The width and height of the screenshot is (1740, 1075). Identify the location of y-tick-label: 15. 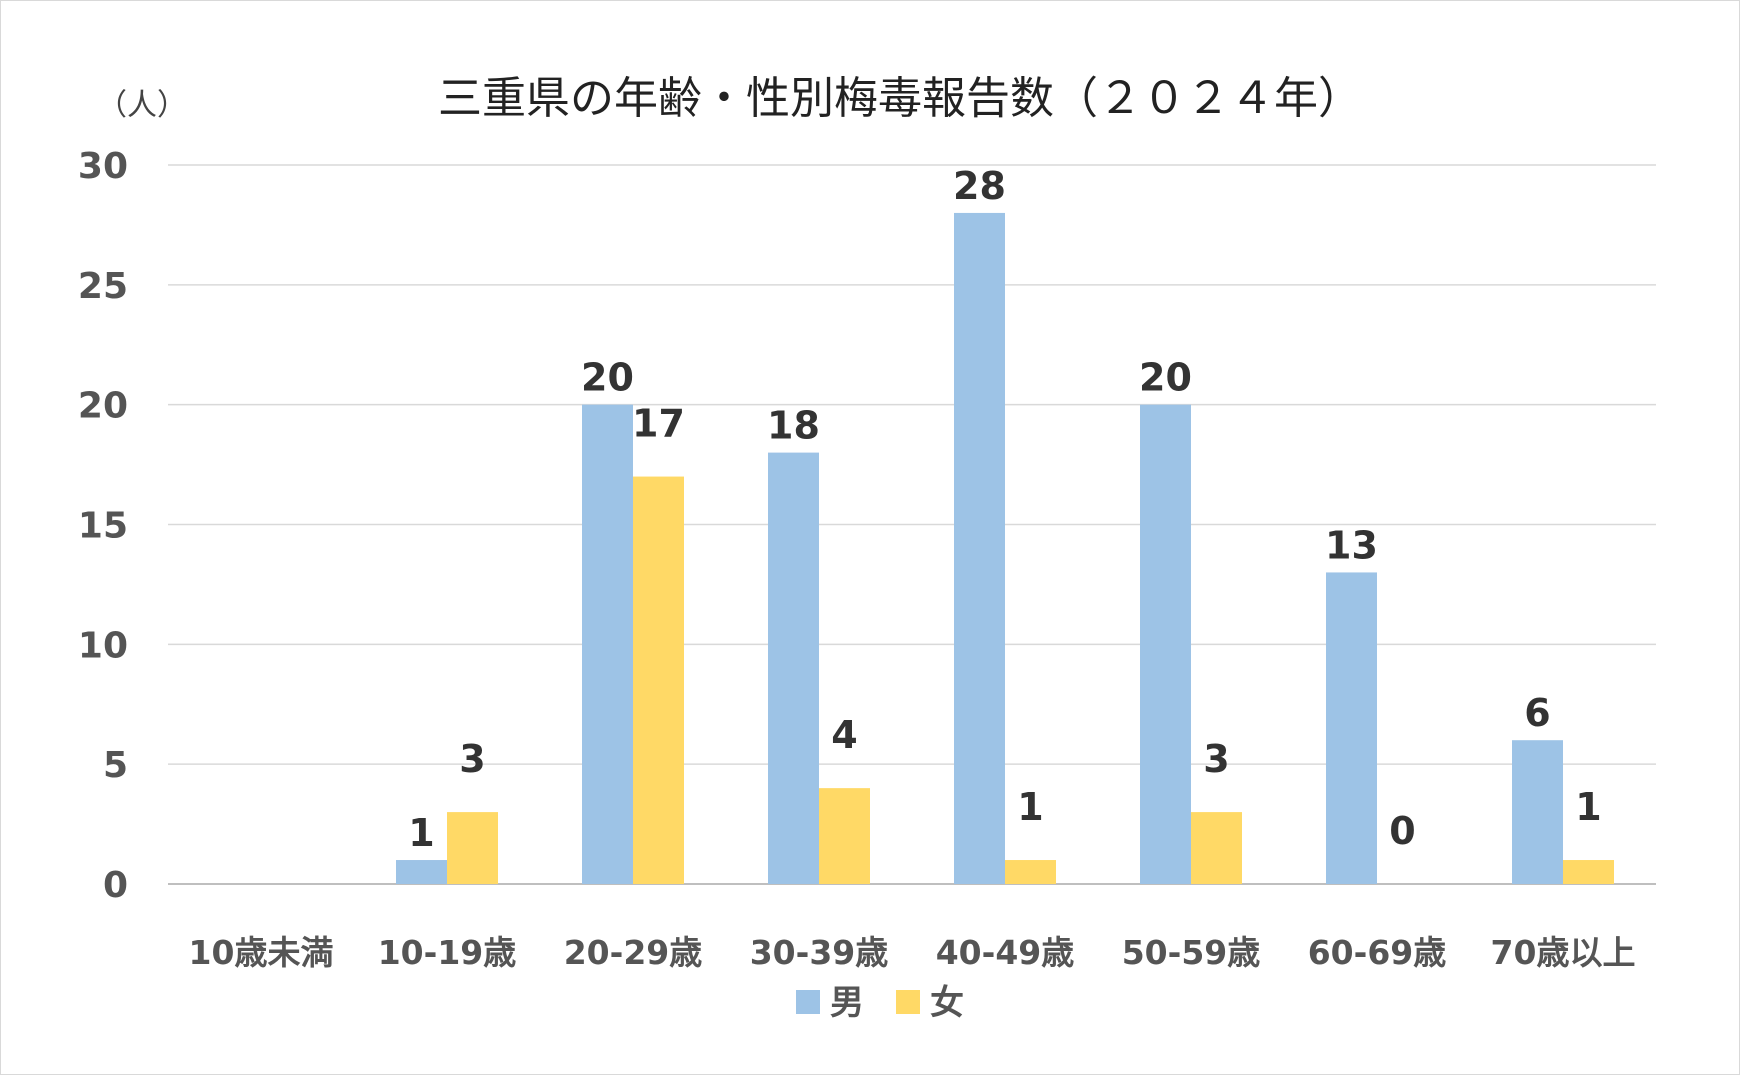
(103, 526).